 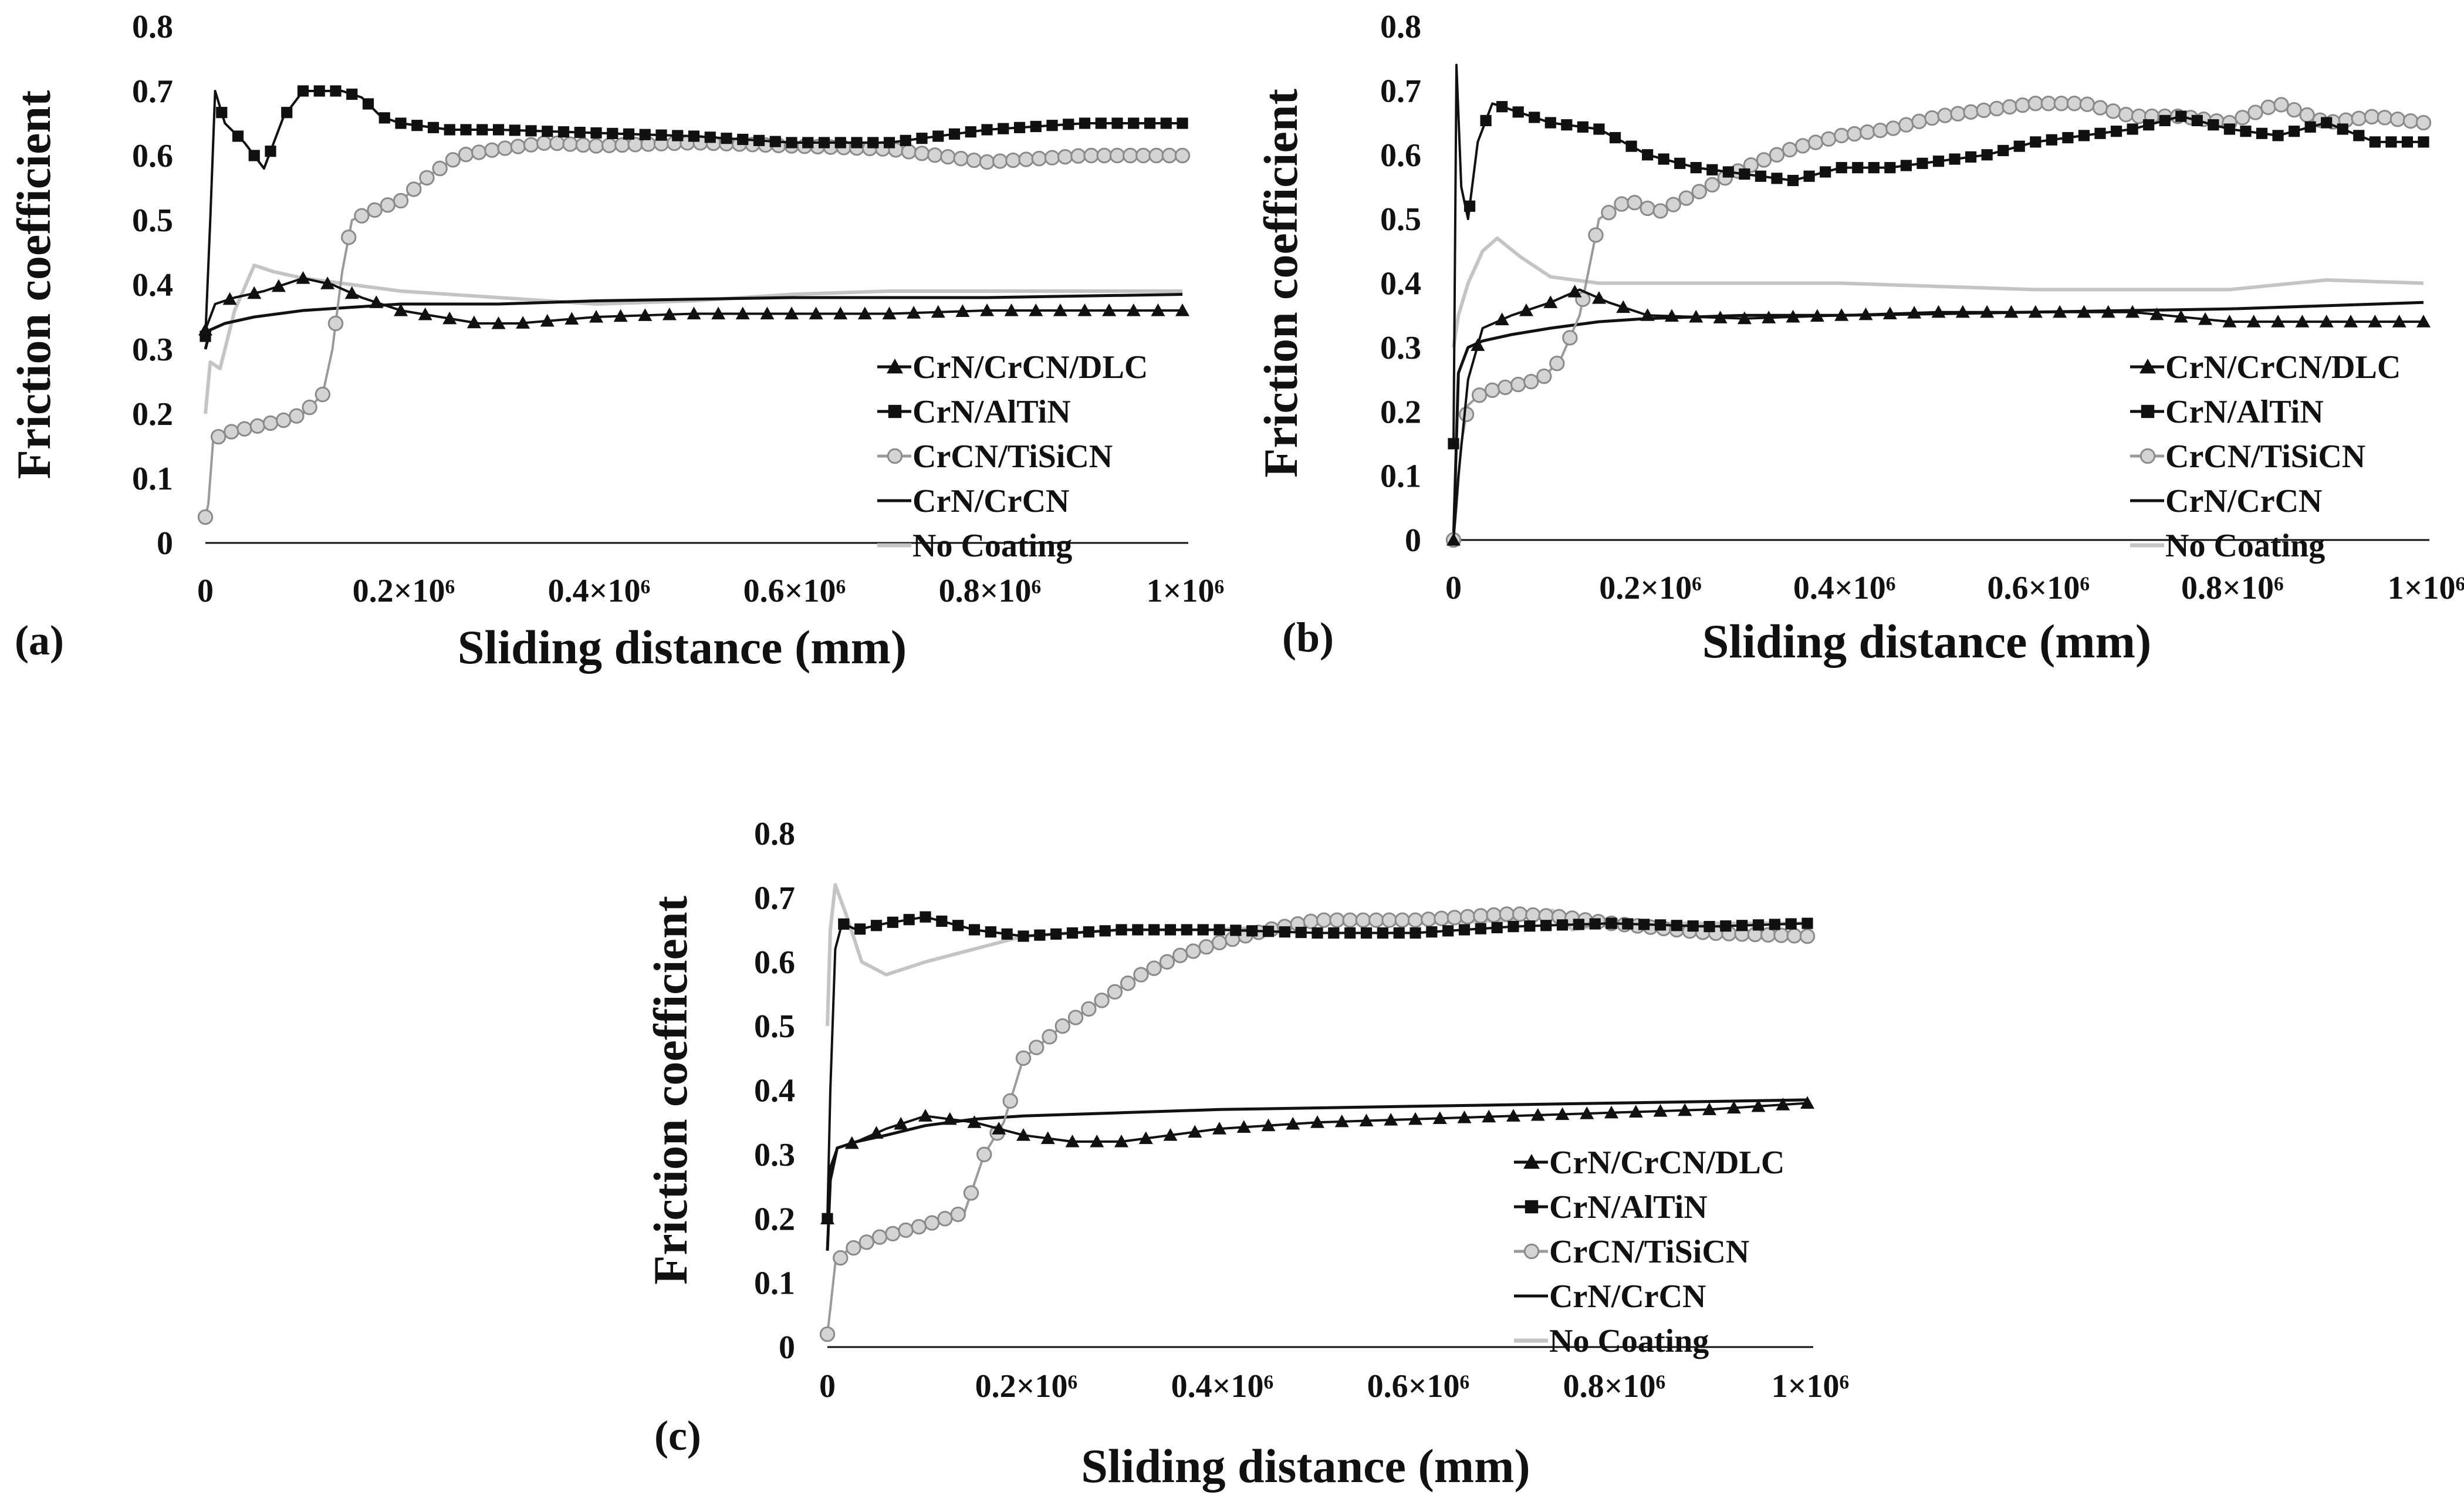 I want to click on y-tick-label: 0.4, so click(x=152, y=285).